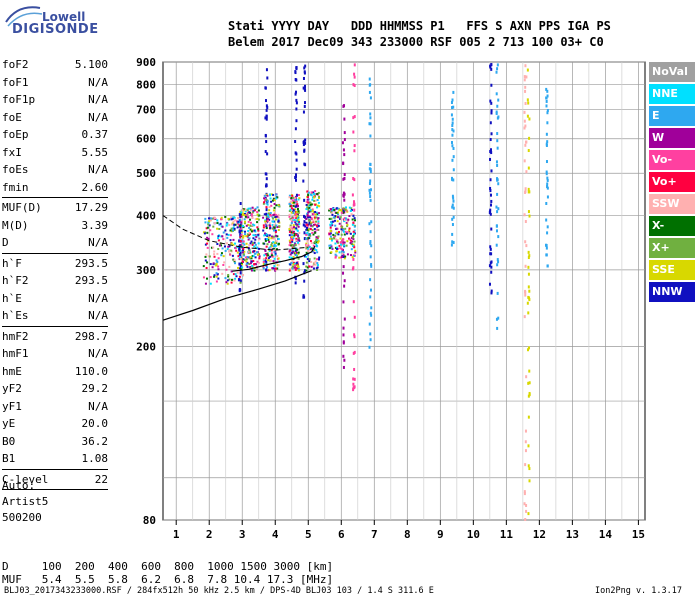 Image resolution: width=700 pixels, height=600 pixels. What do you see at coordinates (235, 233) in the screenshot?
I see `profile-dashed` at bounding box center [235, 233].